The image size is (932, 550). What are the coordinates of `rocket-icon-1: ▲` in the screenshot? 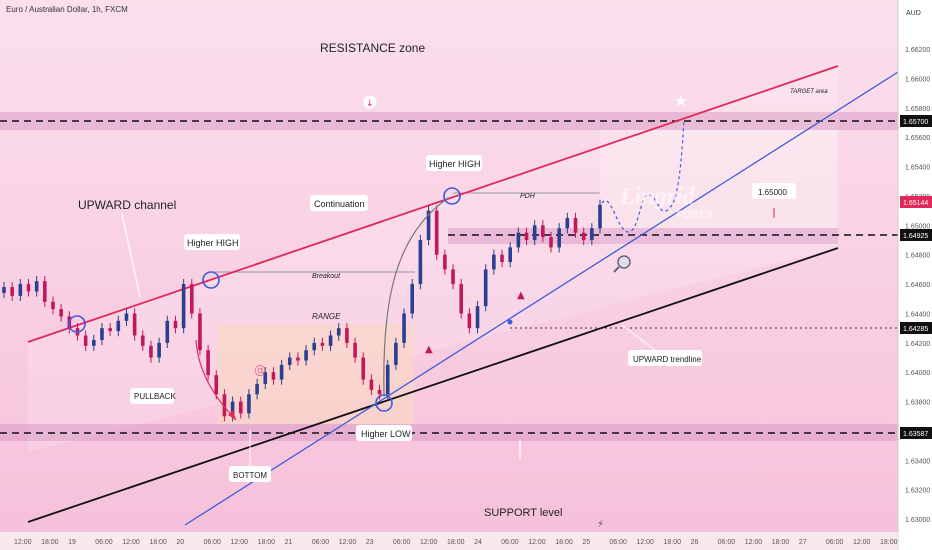 It's located at (429, 349).